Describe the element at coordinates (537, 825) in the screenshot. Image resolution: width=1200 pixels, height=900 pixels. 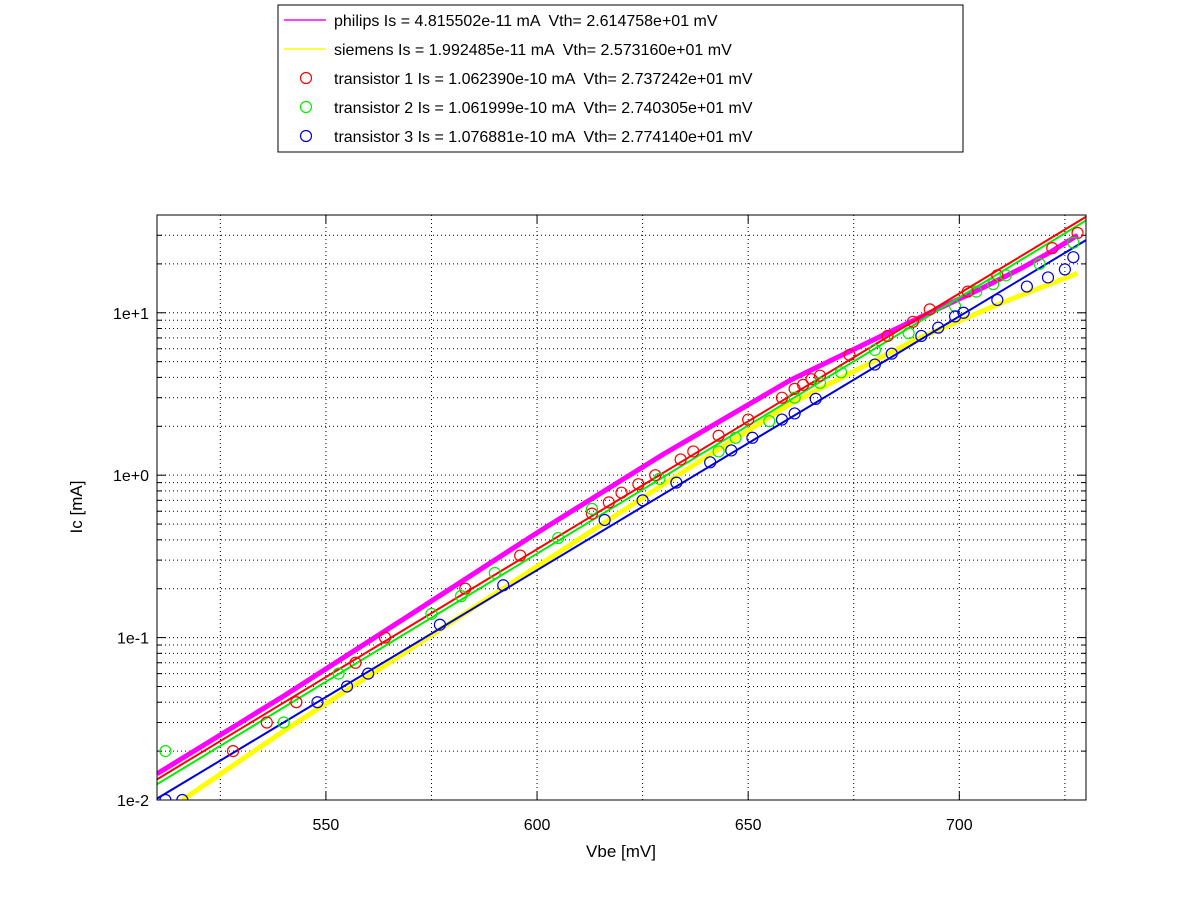
I see `x-tick-label: 600` at that location.